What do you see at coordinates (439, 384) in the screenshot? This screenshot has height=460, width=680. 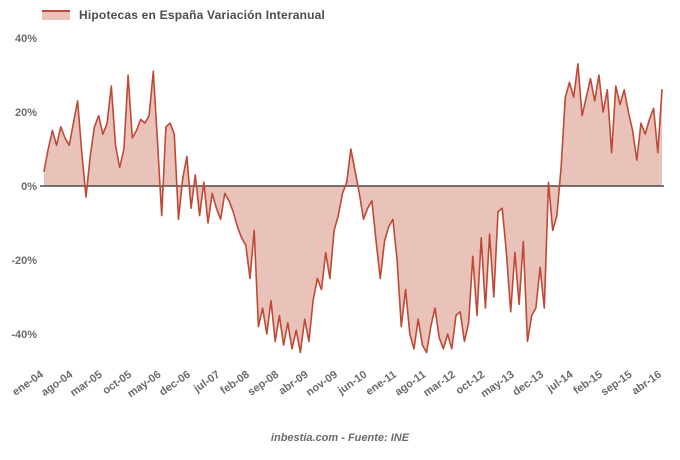 I see `x-tick-label: mar-12` at bounding box center [439, 384].